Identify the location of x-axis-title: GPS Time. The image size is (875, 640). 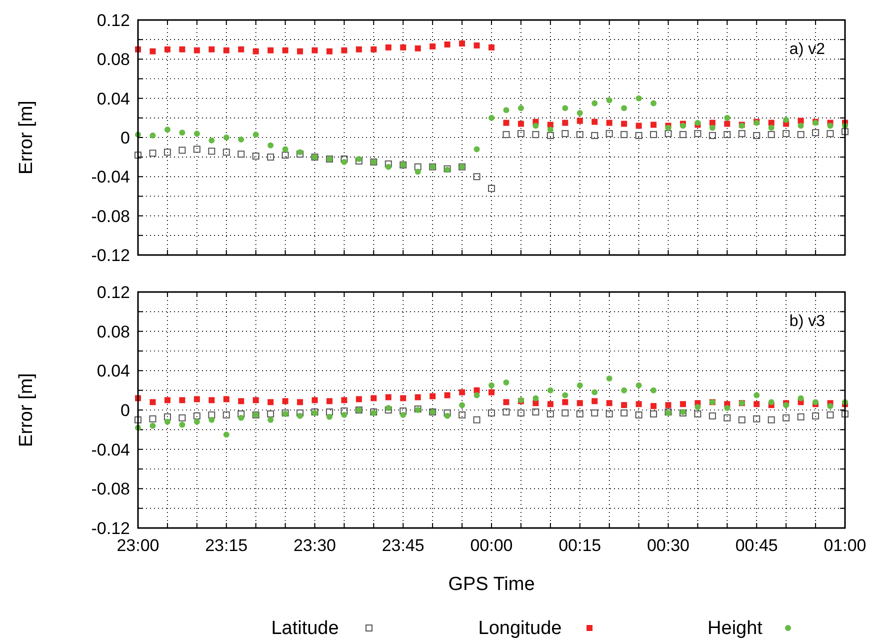
(491, 584).